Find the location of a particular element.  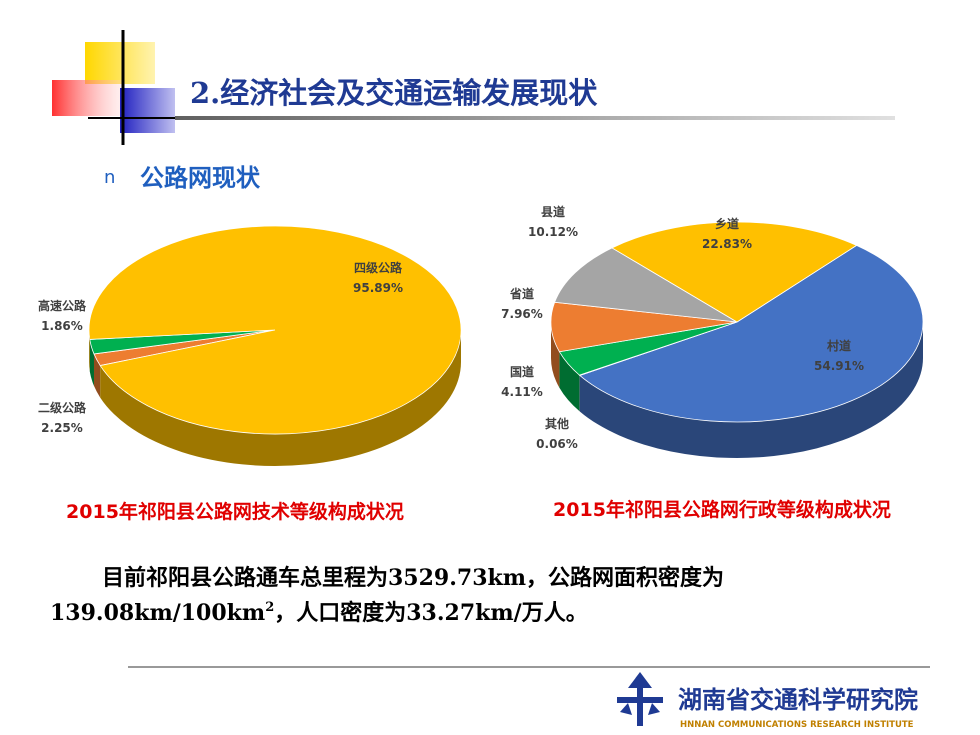

slice-category: 乡道 is located at coordinates (727, 223).